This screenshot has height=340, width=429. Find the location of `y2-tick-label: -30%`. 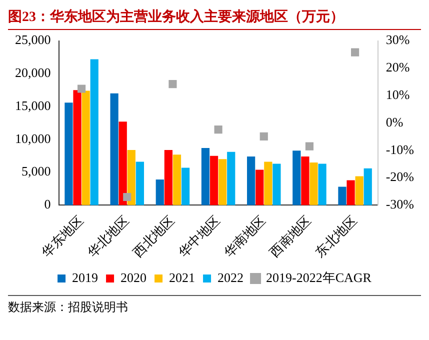

y2-tick-label: -30% is located at coordinates (400, 204).